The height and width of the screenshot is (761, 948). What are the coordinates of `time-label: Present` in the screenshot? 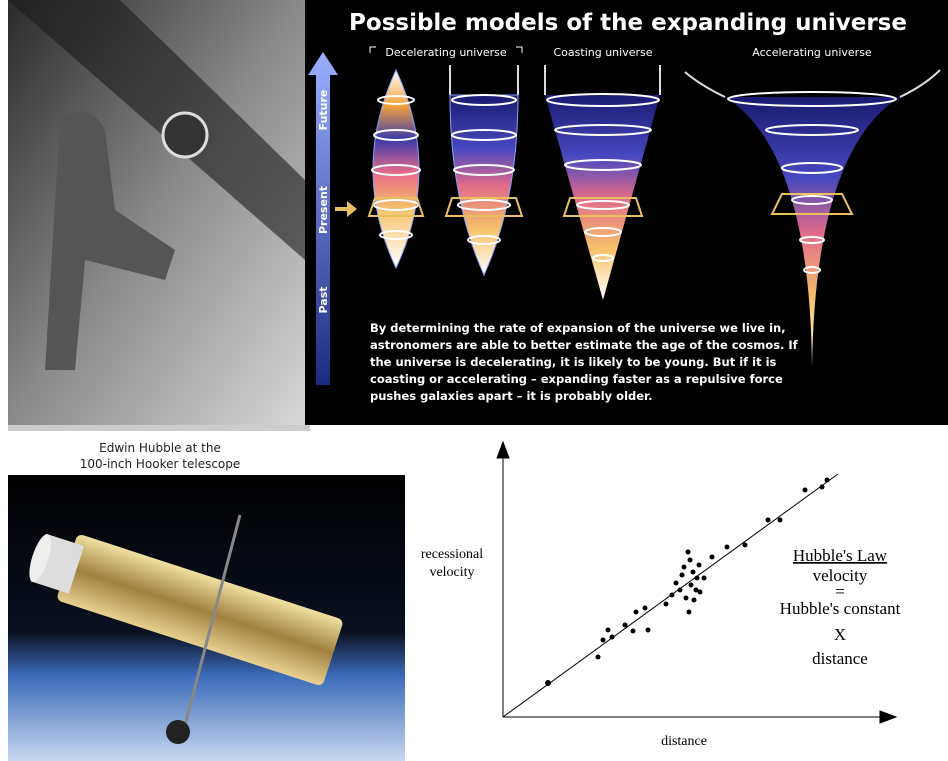 It's located at (323, 210).